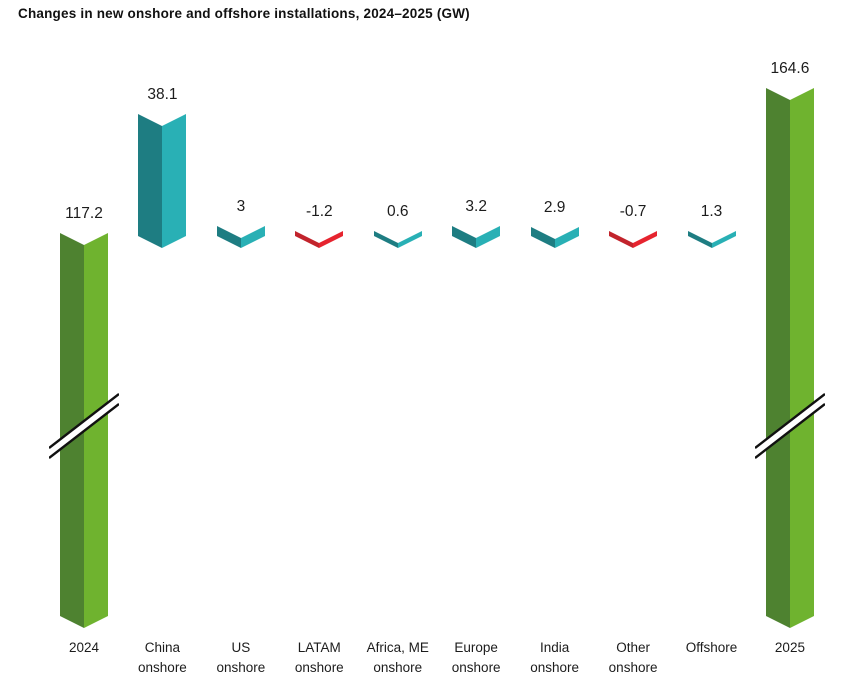 This screenshot has height=688, width=863. Describe the element at coordinates (162, 344) in the screenshot. I see `bar-group-china-onshore: 38.1 China onshore` at that location.